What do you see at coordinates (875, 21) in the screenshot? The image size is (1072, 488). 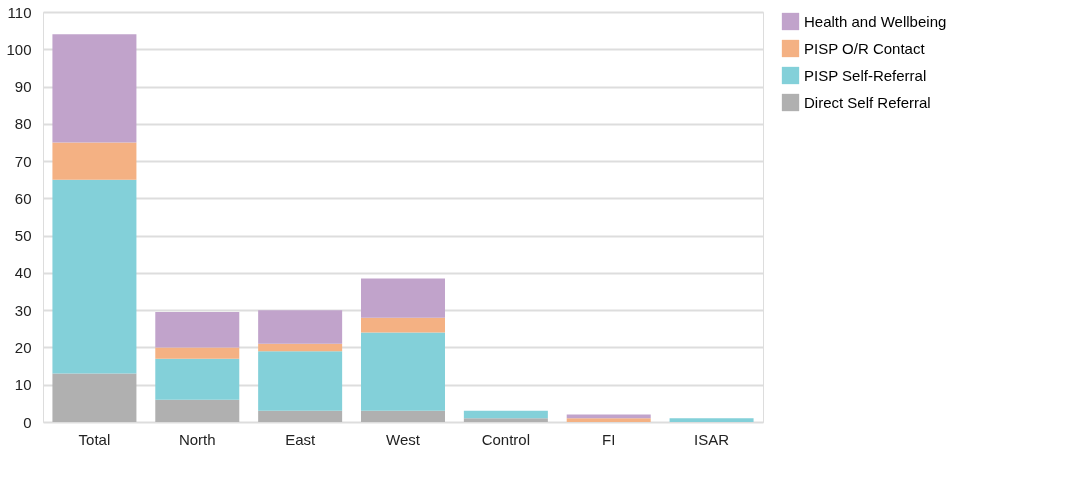 I see `legend-label: Health and Wellbeing` at bounding box center [875, 21].